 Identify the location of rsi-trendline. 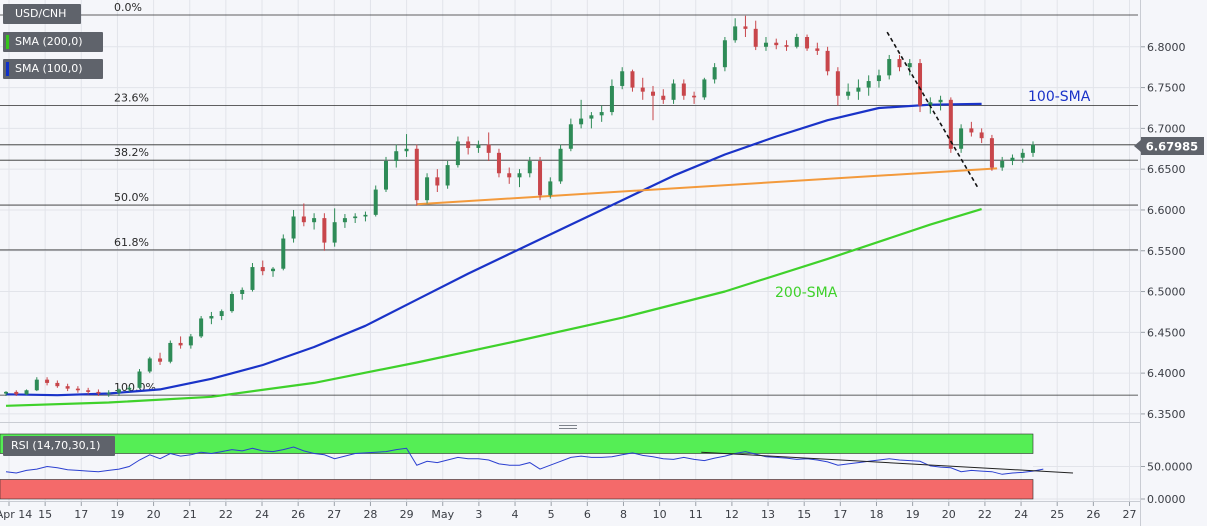
(887, 462).